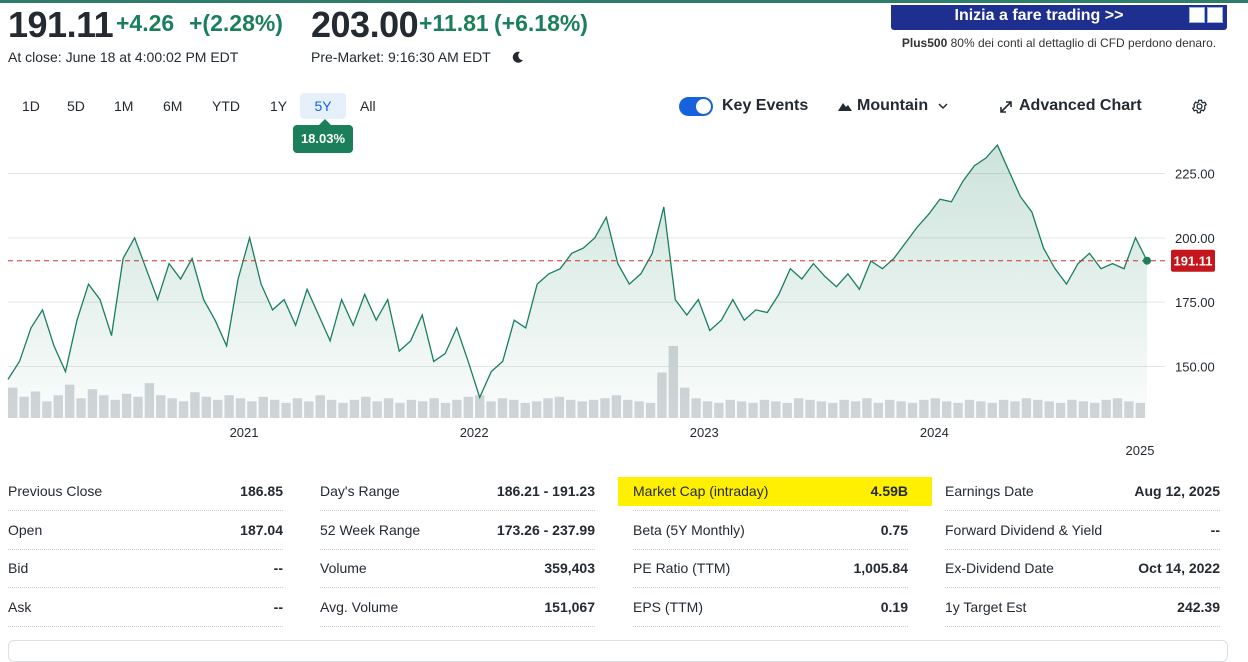  Describe the element at coordinates (889, 491) in the screenshot. I see `stat-value: 4.59B` at that location.